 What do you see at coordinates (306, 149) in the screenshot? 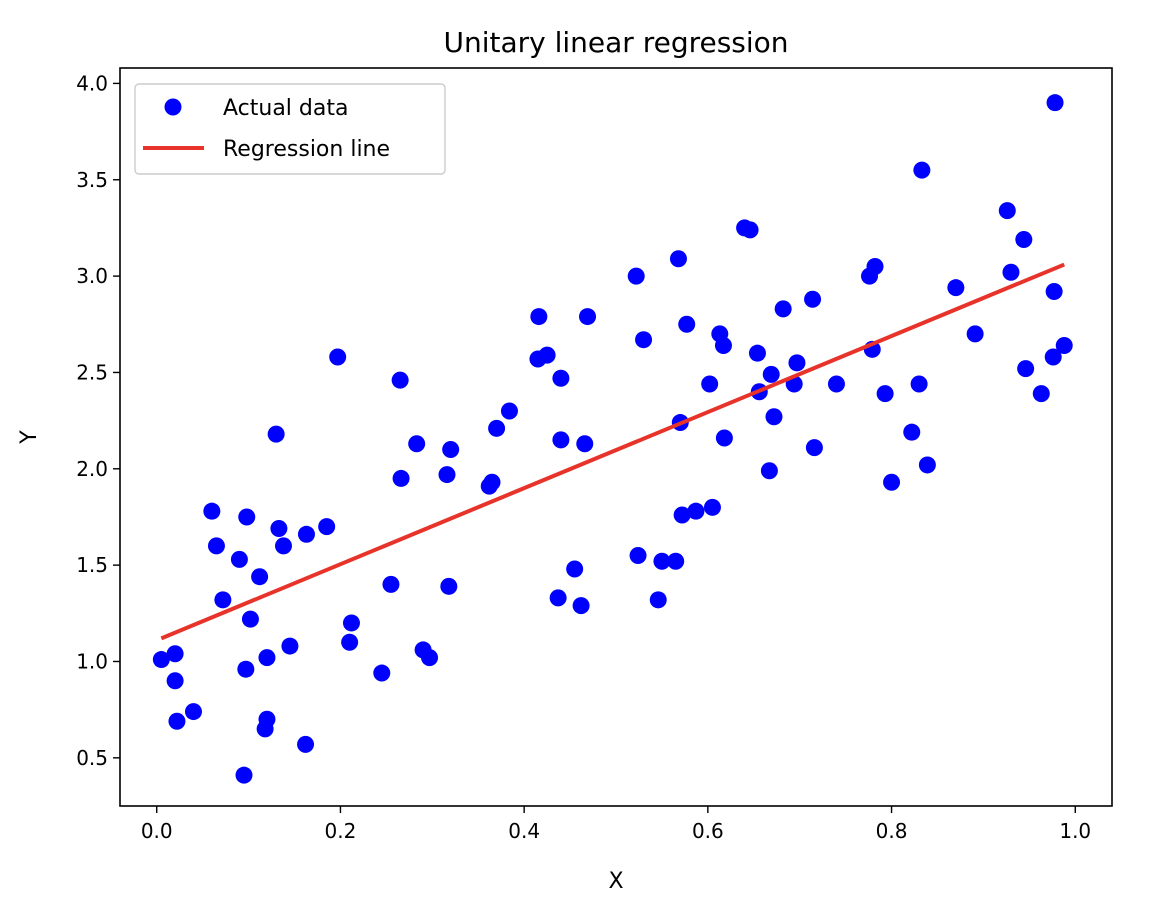
I see `legend-label-regression-line: Regression line` at bounding box center [306, 149].